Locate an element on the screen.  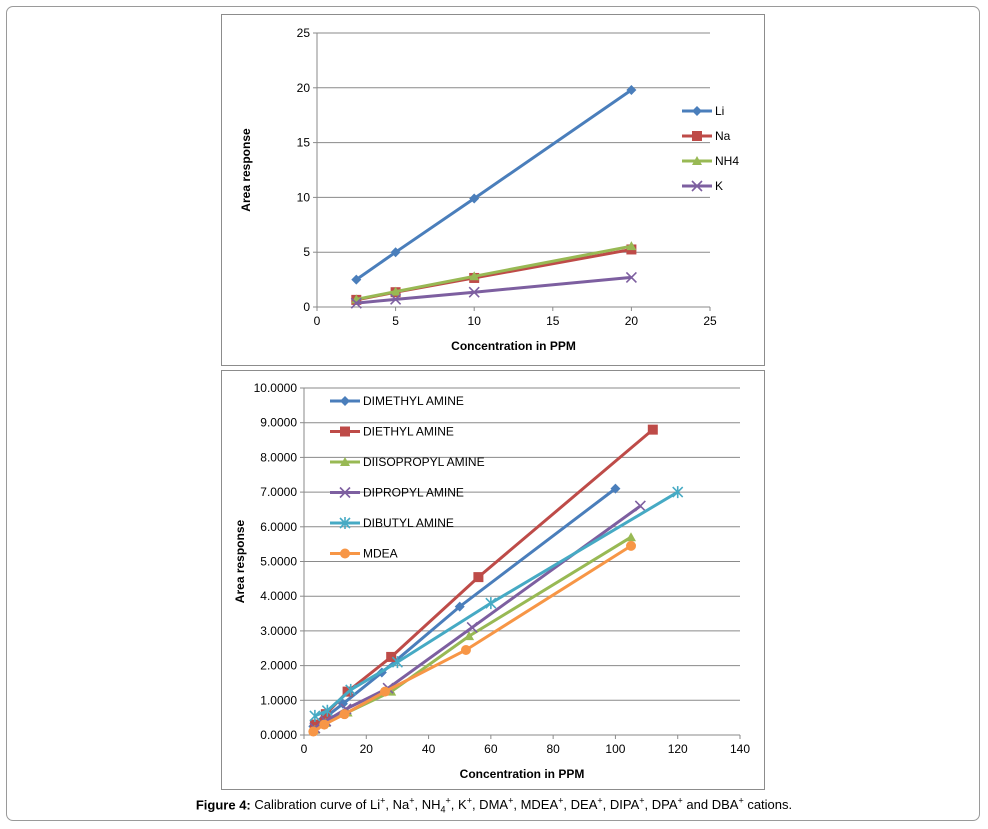
legend-marker-li is located at coordinates (697, 111).